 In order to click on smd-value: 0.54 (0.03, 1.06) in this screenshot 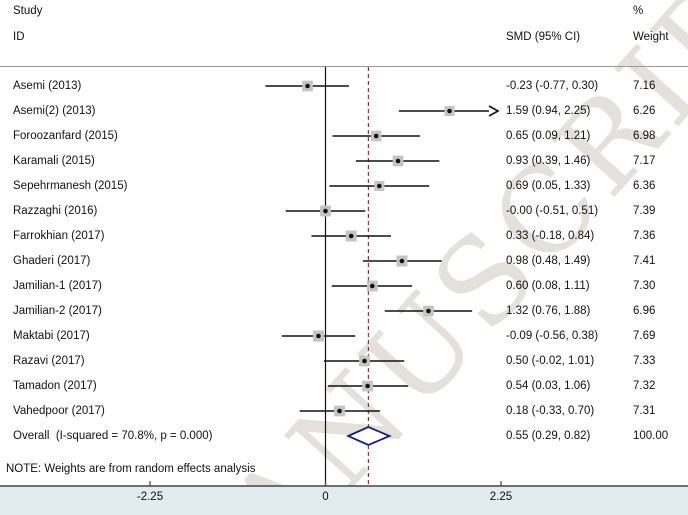, I will do `click(548, 386)`.